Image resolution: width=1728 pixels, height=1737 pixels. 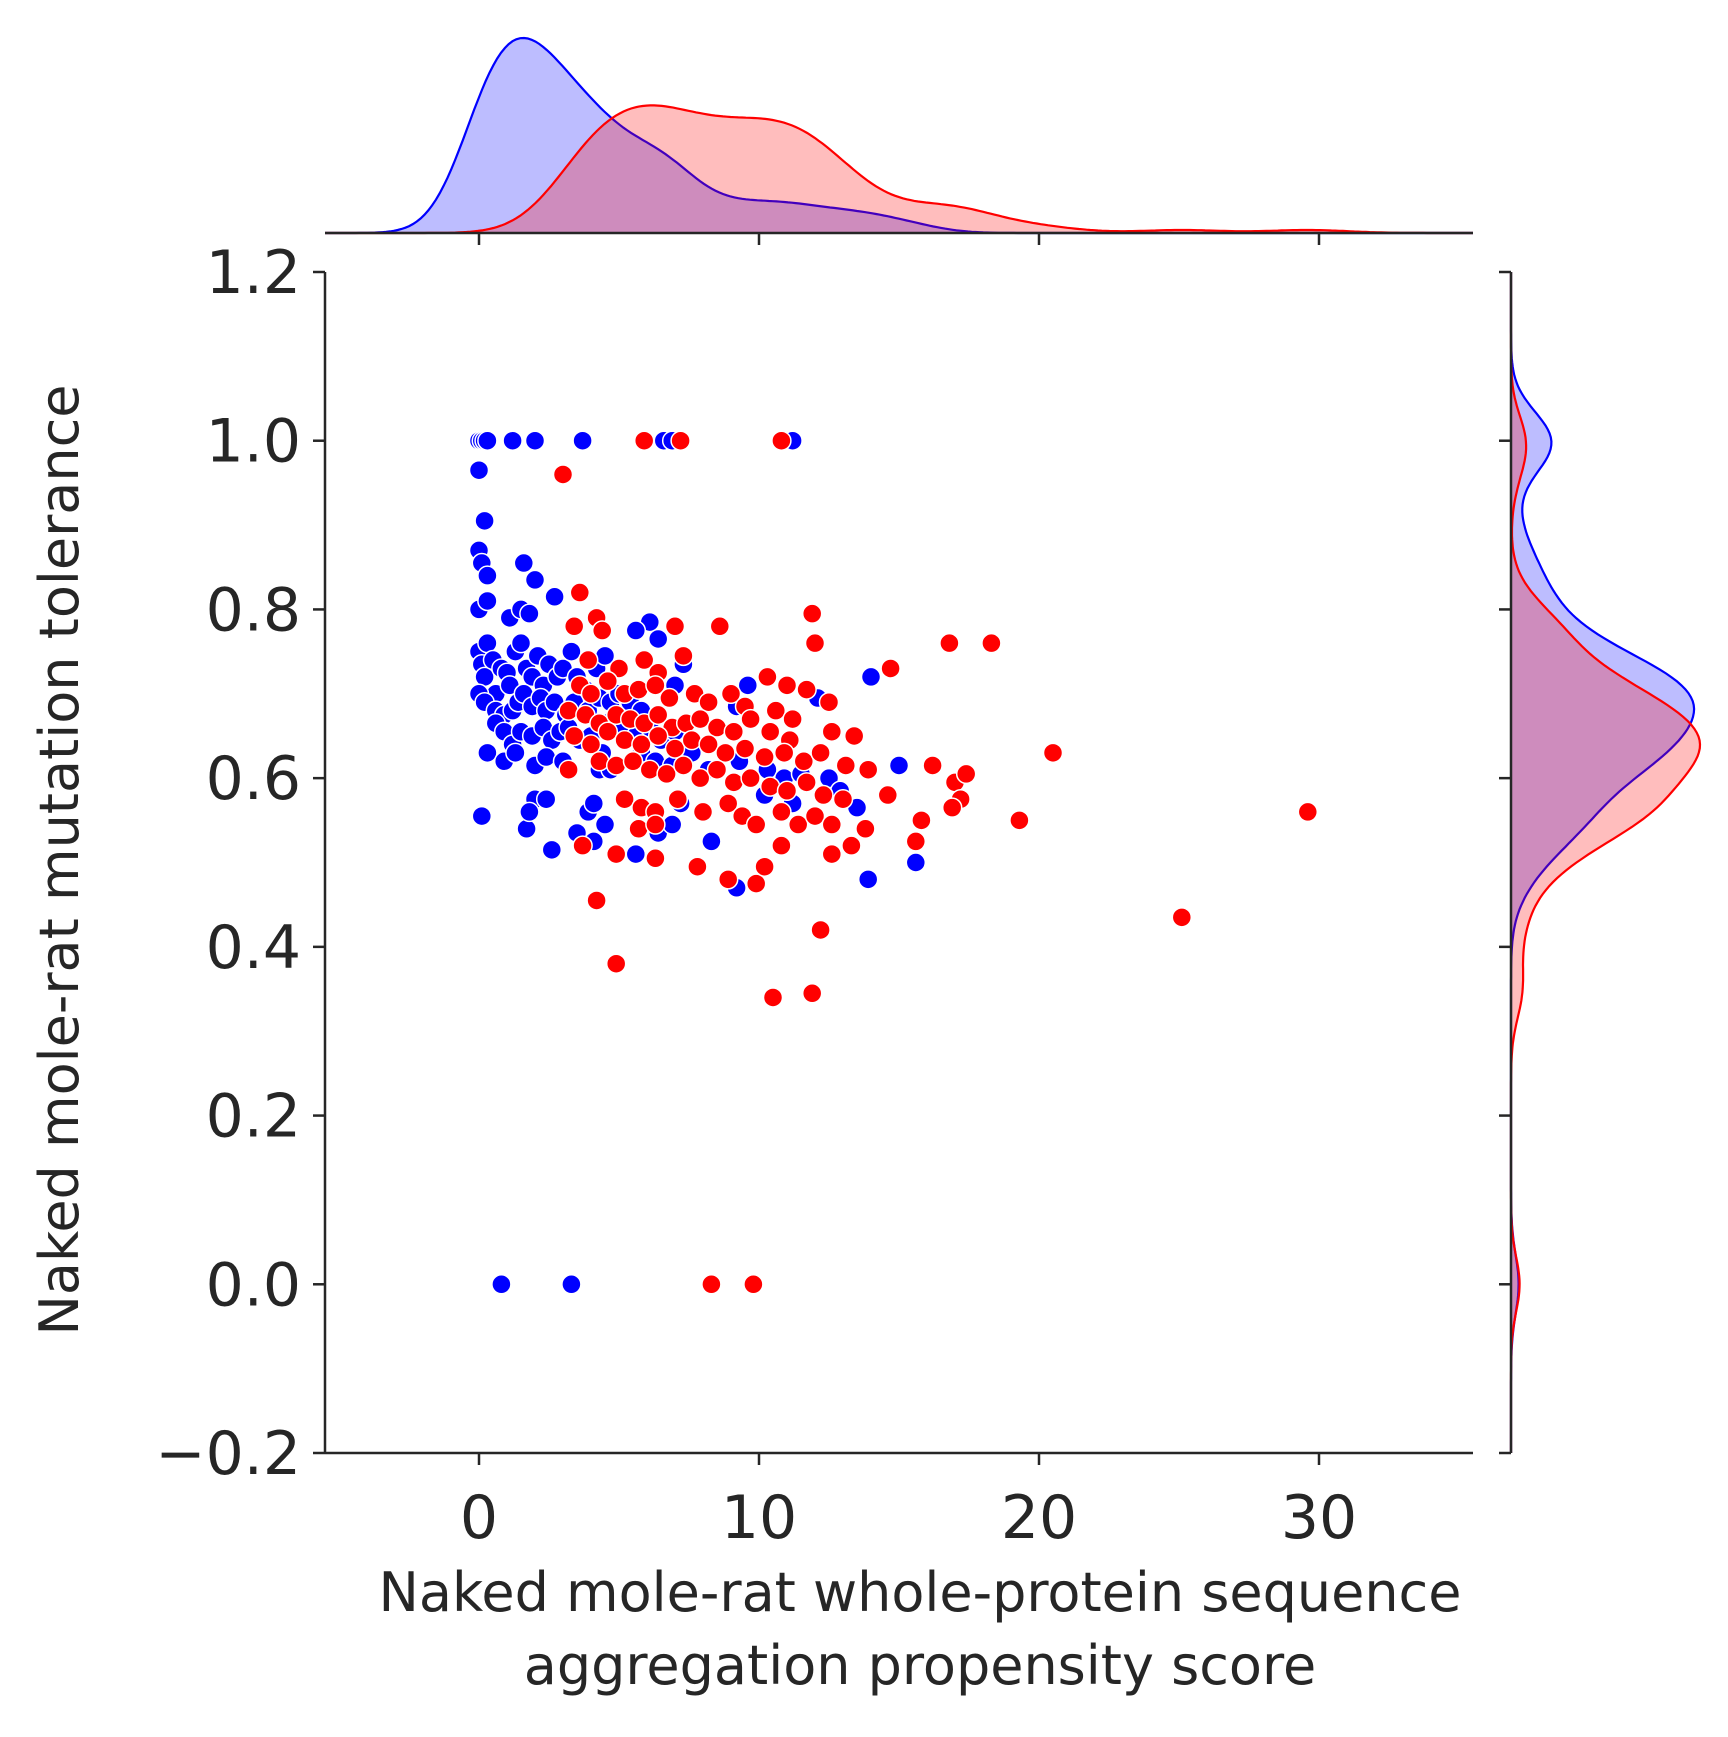 What do you see at coordinates (253, 1285) in the screenshot?
I see `y-tick-label: 0.0` at bounding box center [253, 1285].